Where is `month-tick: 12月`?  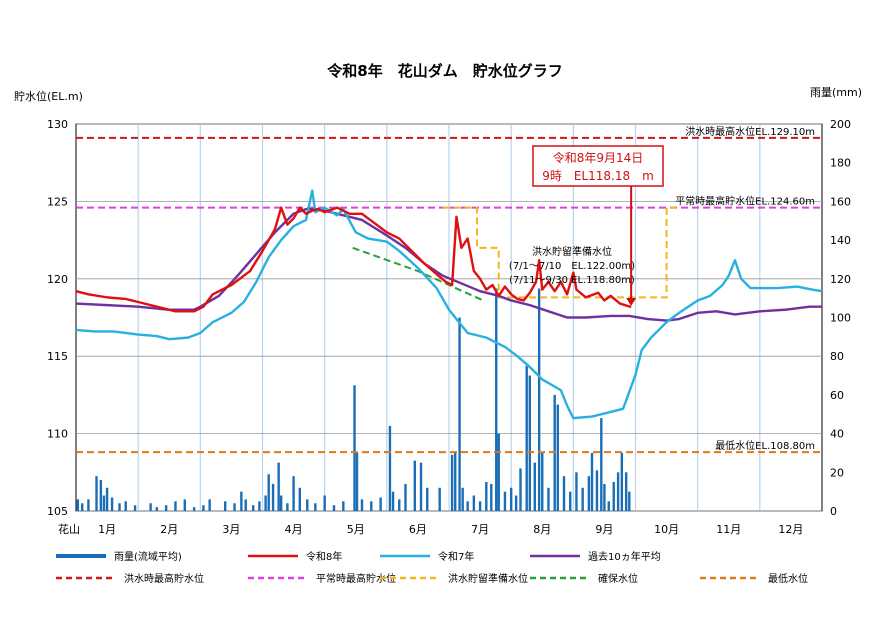 month-tick: 12月 is located at coordinates (790, 529).